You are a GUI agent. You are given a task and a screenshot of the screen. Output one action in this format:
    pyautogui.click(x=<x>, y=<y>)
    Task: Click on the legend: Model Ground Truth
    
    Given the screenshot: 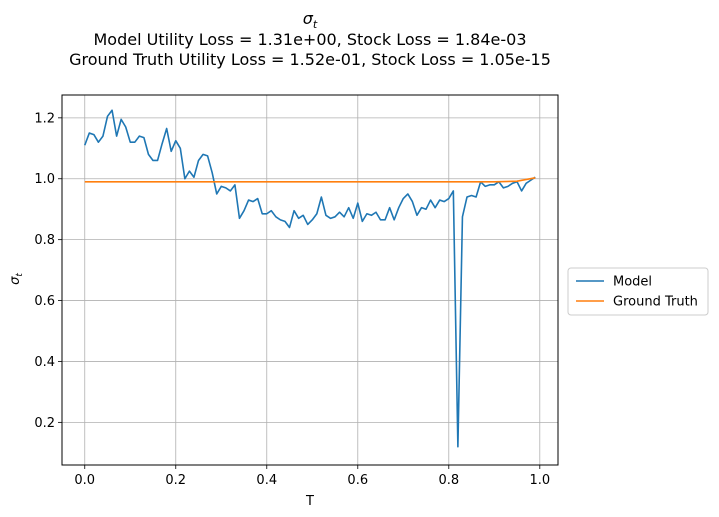 What is the action you would take?
    pyautogui.click(x=638, y=291)
    